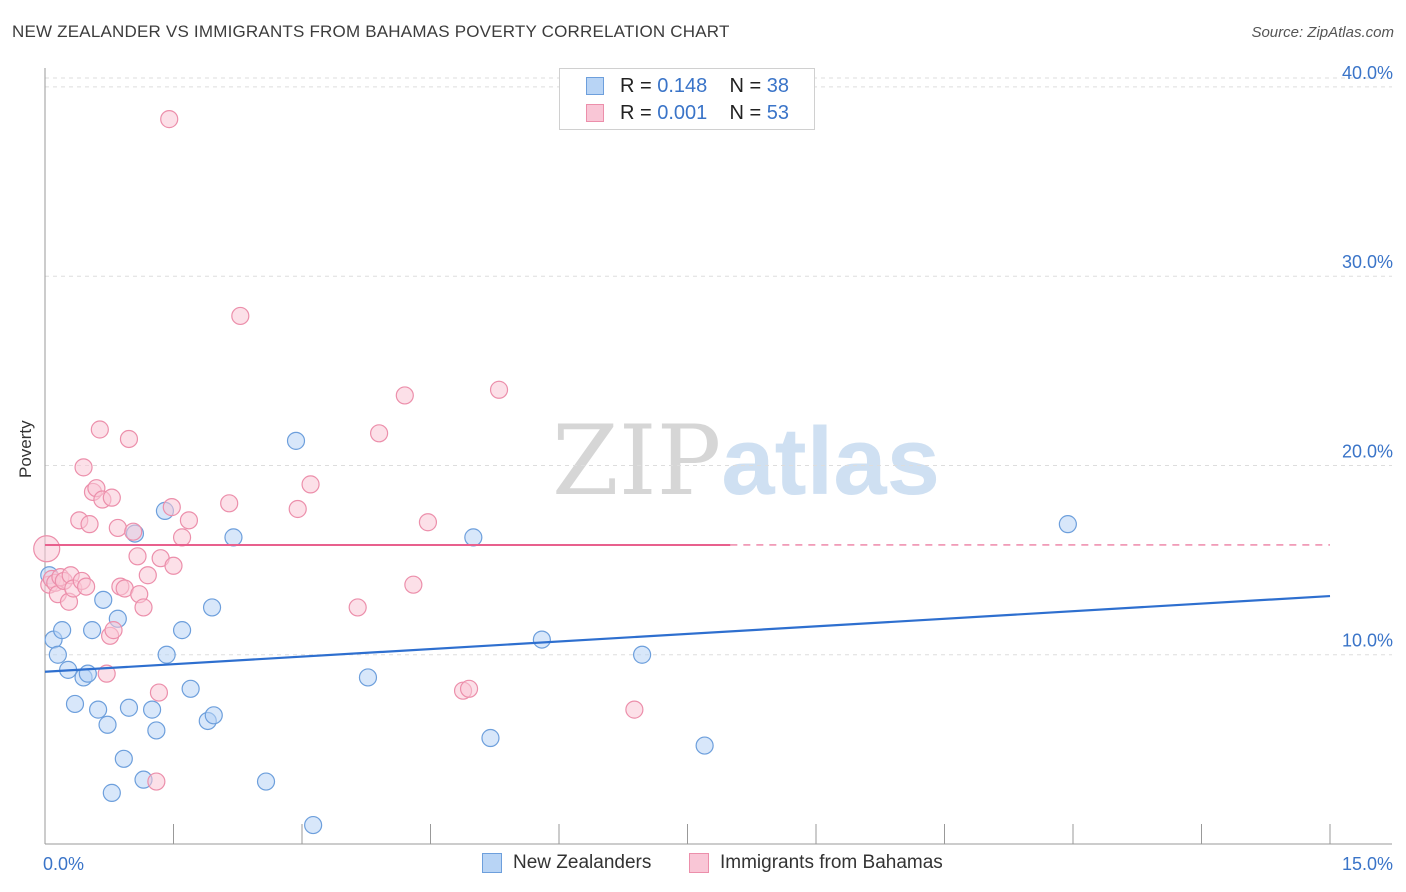 The width and height of the screenshot is (1406, 892). I want to click on legend-swatch-pink, so click(595, 113).